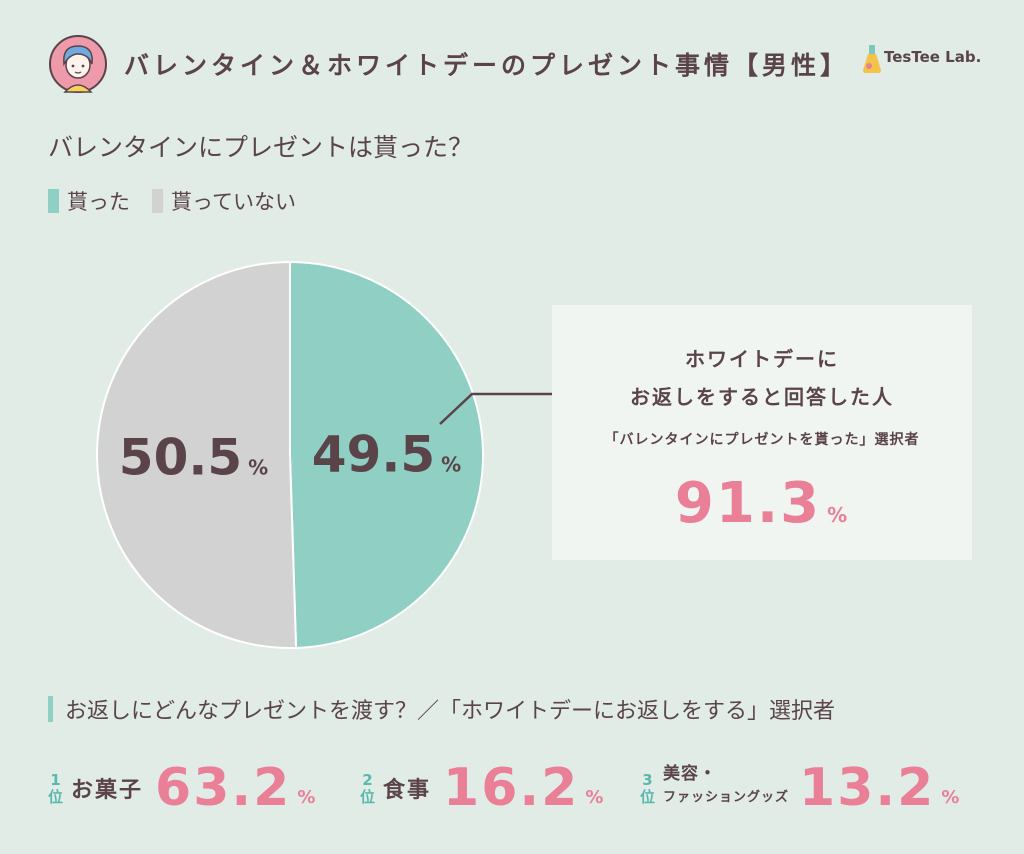 Image resolution: width=1024 pixels, height=854 pixels. Describe the element at coordinates (498, 408) in the screenshot. I see `callout-connector` at that location.